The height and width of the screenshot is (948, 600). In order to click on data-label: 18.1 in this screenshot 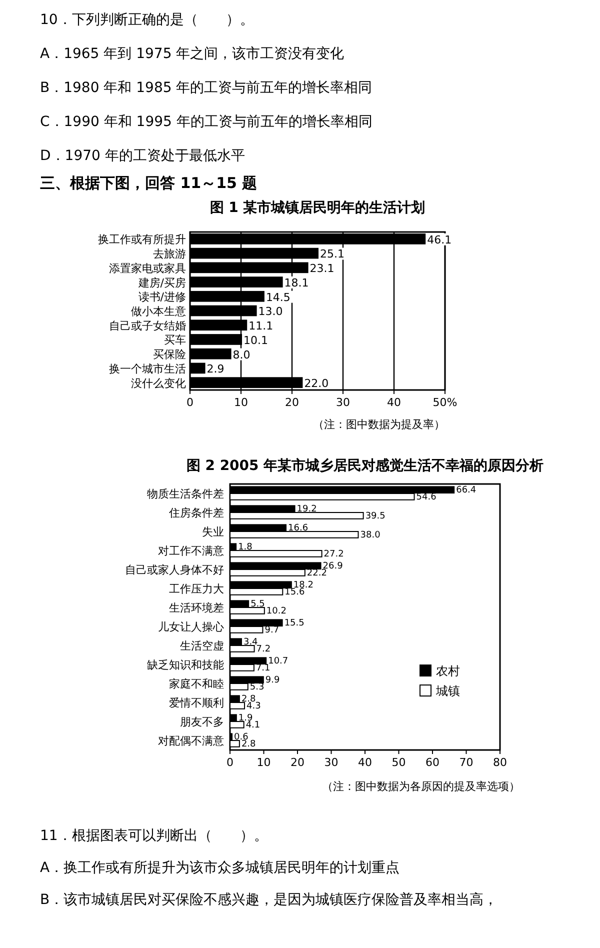, I will do `click(296, 283)`.